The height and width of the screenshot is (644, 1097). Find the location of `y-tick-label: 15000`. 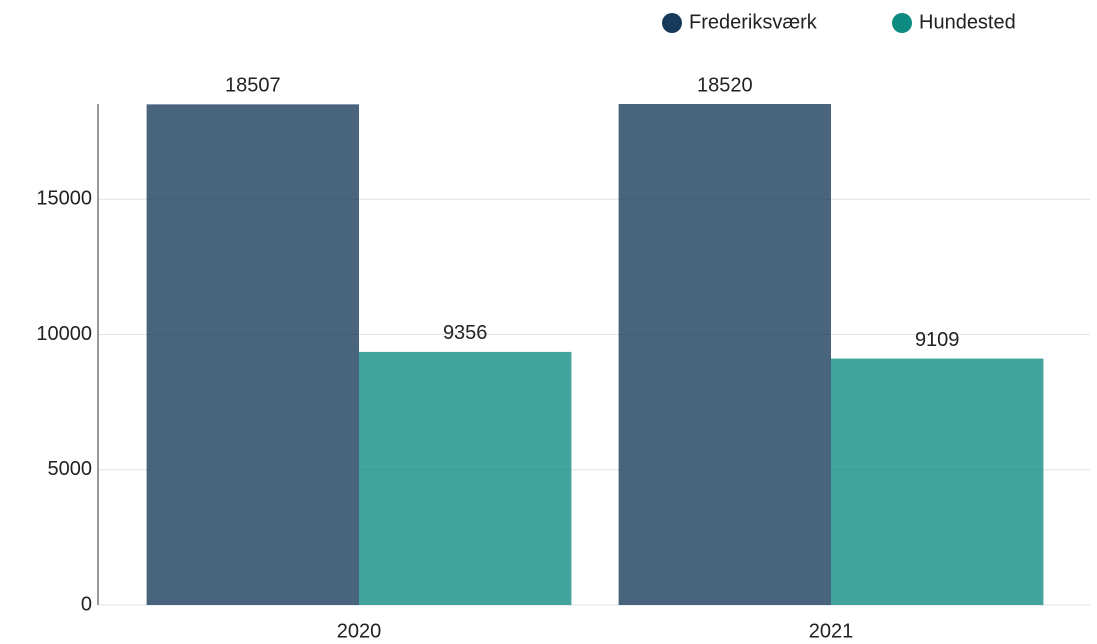

y-tick-label: 15000 is located at coordinates (64, 199).